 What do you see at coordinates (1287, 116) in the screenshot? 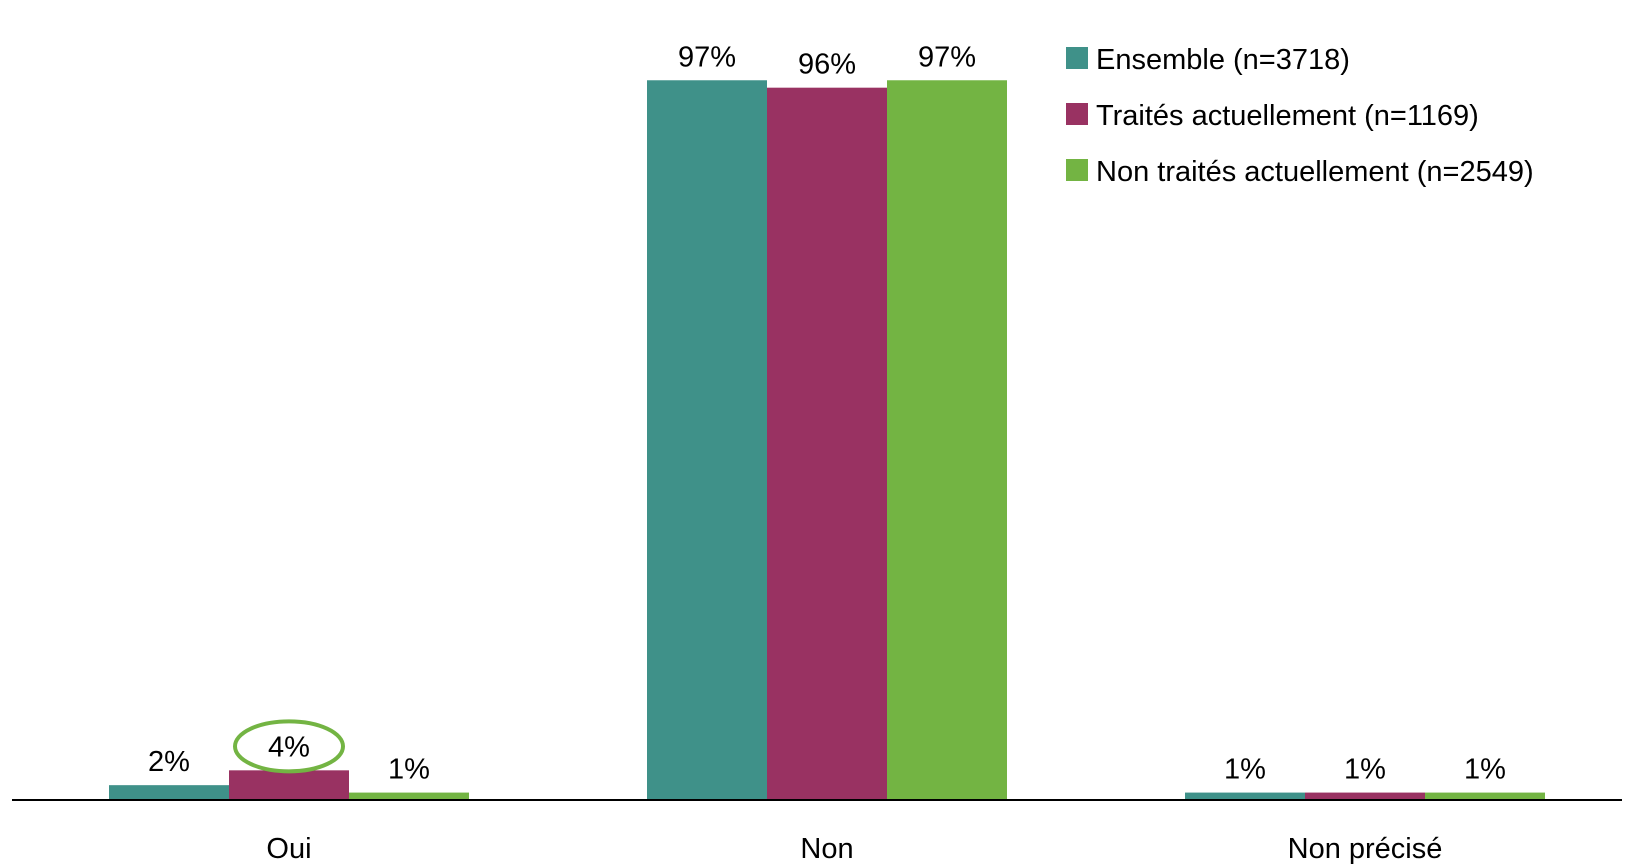
I see `legend-label-series-2: Traités actuellement (n=1169)` at bounding box center [1287, 116].